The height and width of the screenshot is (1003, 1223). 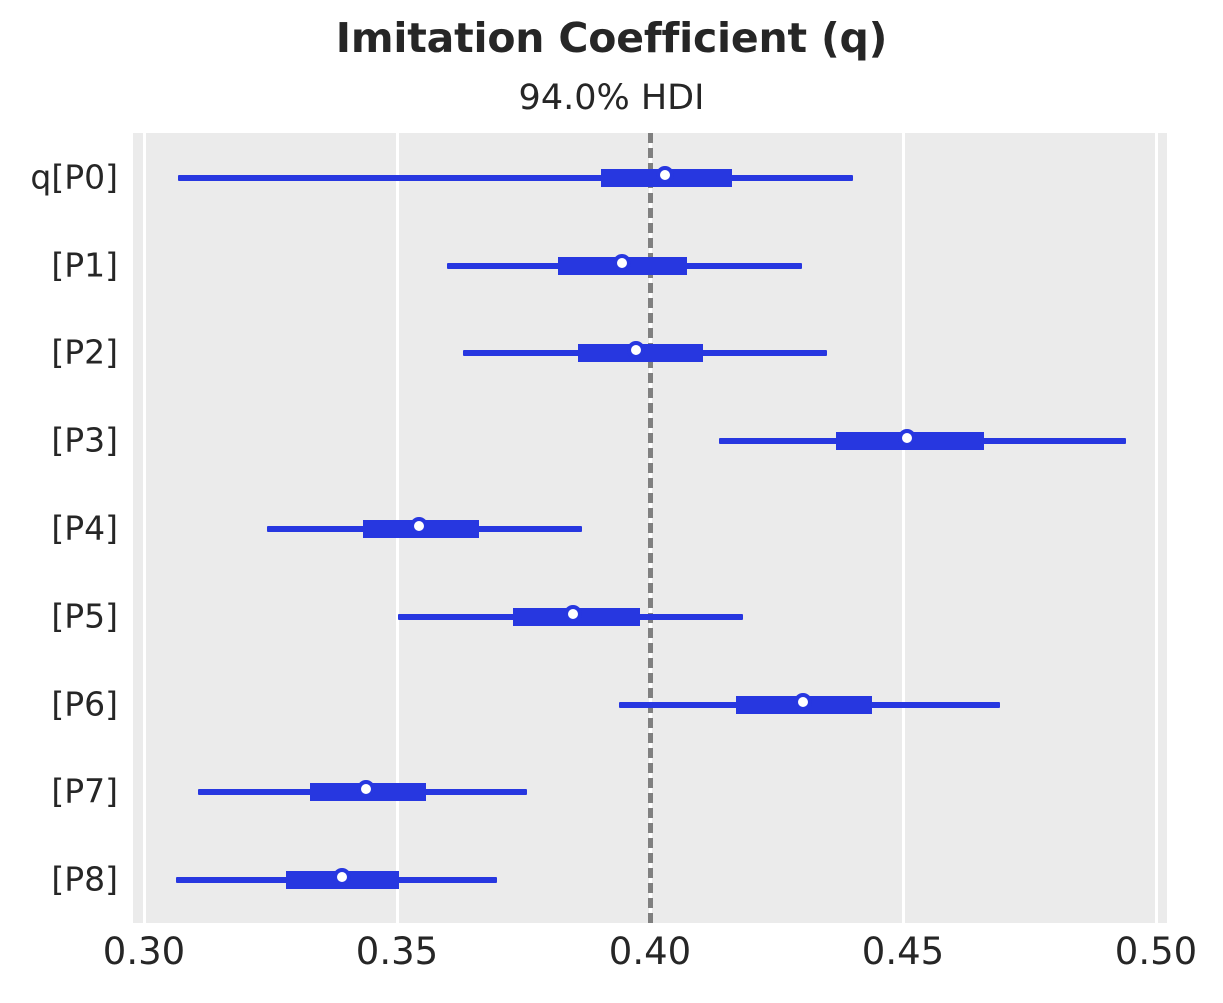 I want to click on y-axis-tick-label: [P4], so click(x=84, y=528).